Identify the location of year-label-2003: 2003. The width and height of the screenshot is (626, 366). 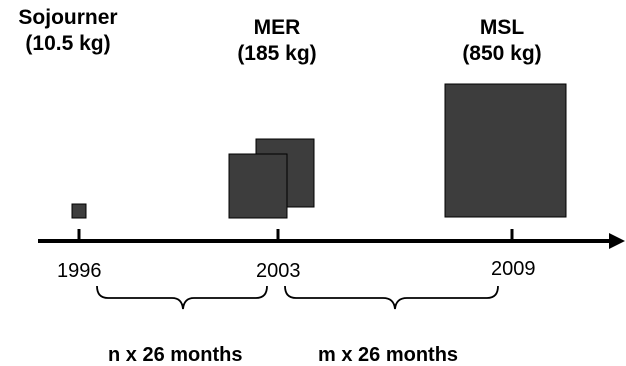
(278, 271).